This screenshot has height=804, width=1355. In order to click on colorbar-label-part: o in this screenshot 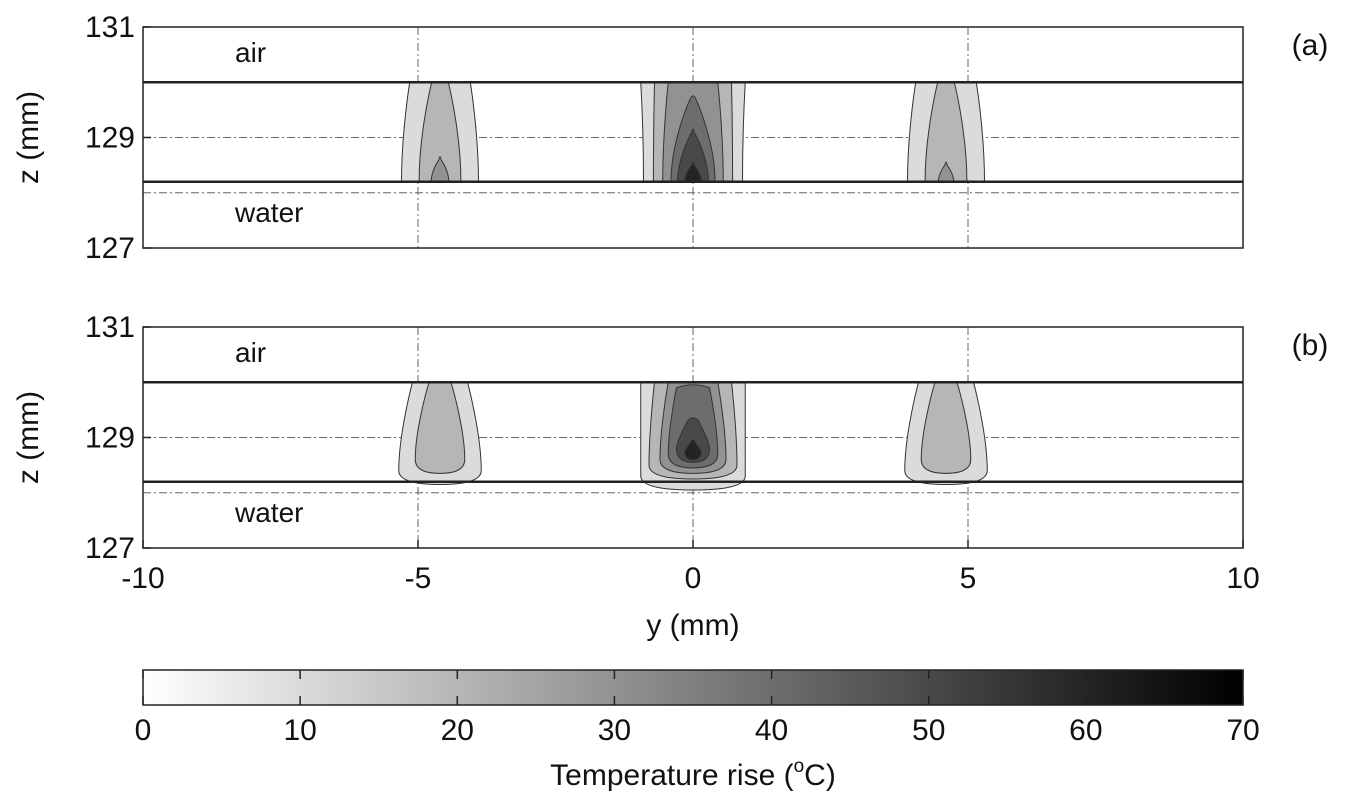, I will do `click(799, 766)`.